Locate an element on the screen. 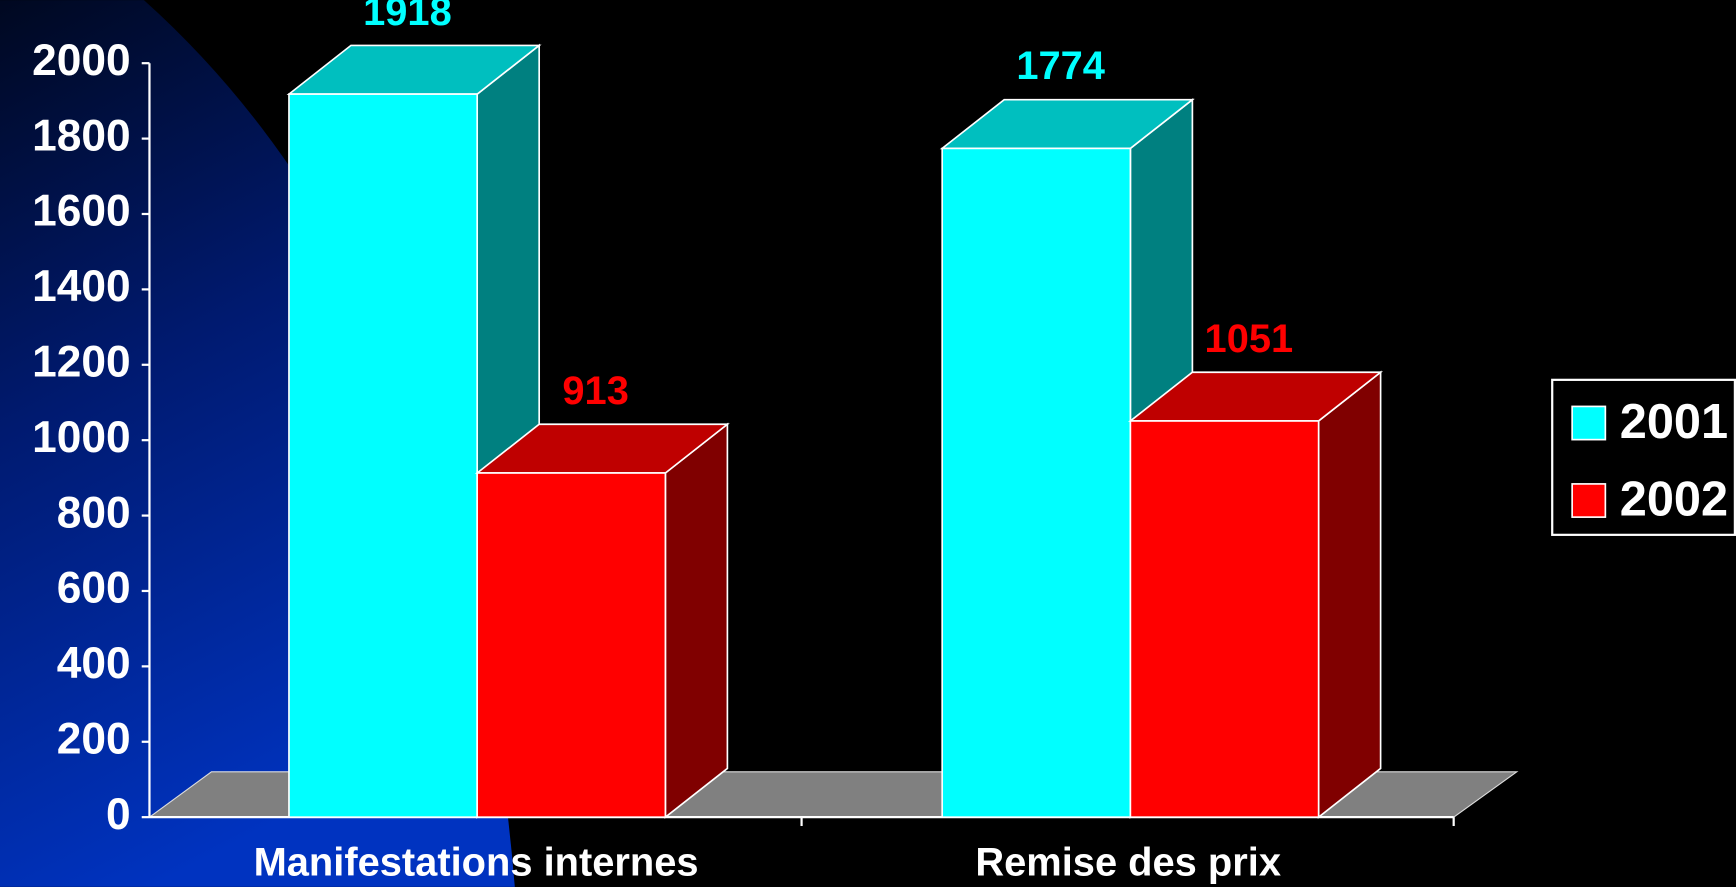 This screenshot has width=1736, height=887. x-tick-label: Remise des prix is located at coordinates (1128, 862).